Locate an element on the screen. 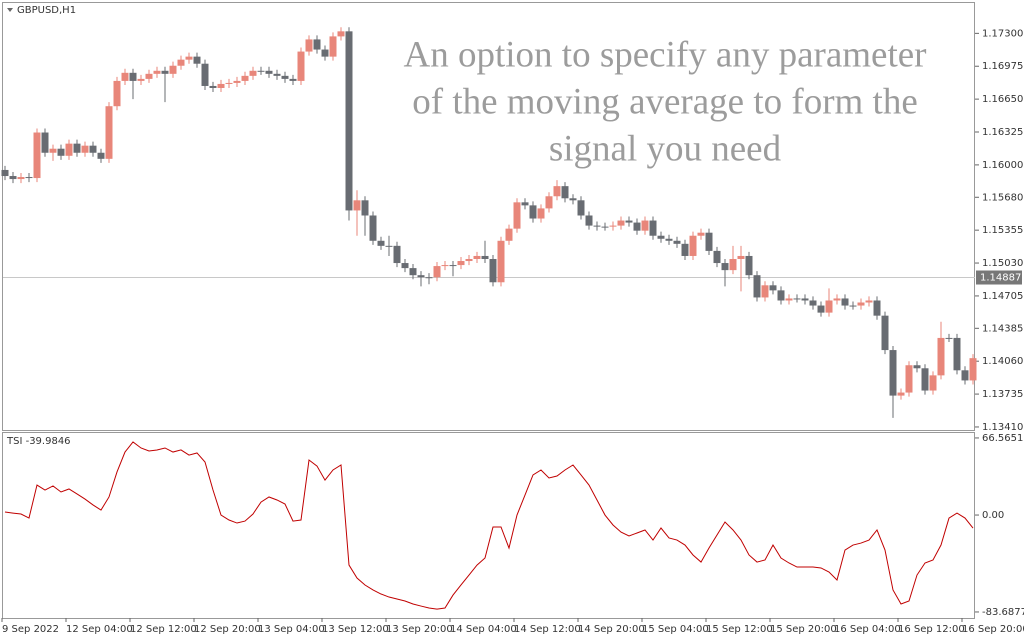  y-tick-label: 1.14060 is located at coordinates (1002, 361).